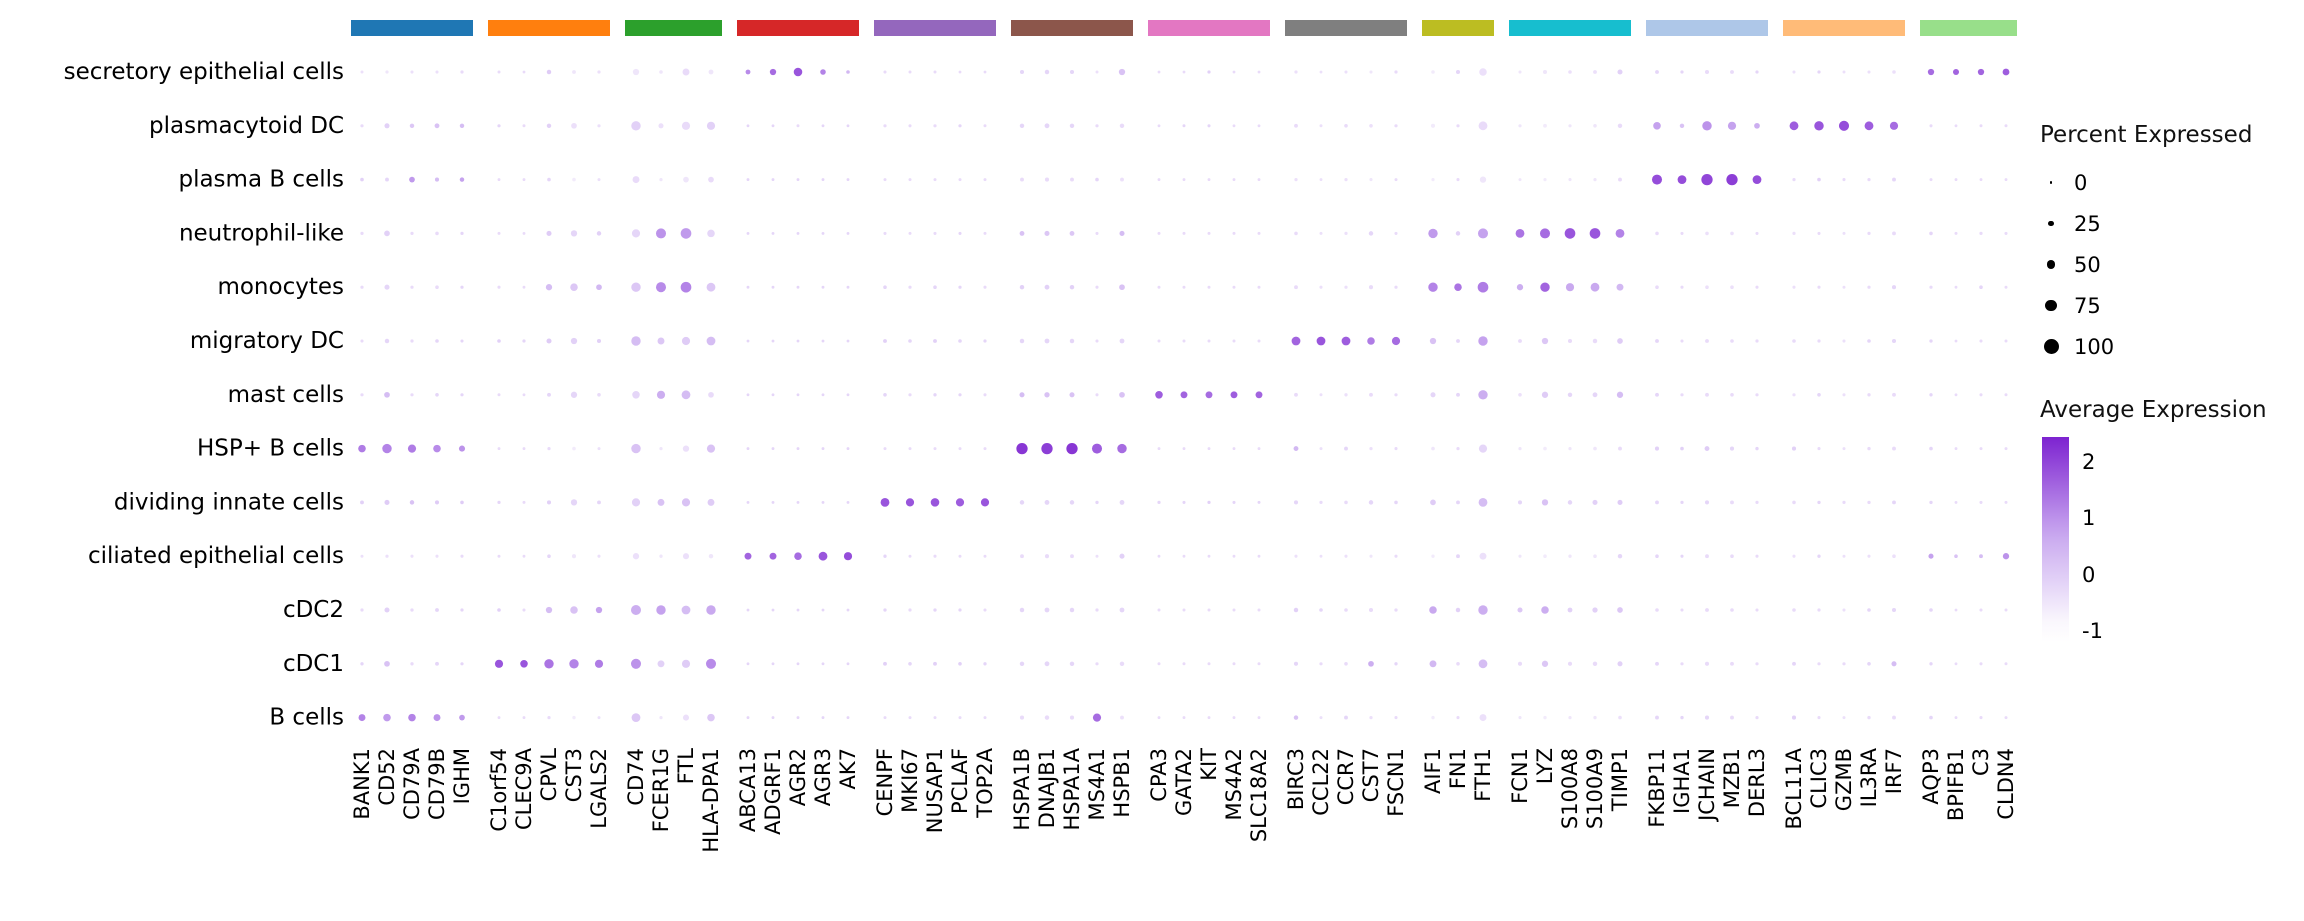 This screenshot has width=2304, height=921. What do you see at coordinates (2171, 544) in the screenshot?
I see `color-legend: 2 1 0 -1` at bounding box center [2171, 544].